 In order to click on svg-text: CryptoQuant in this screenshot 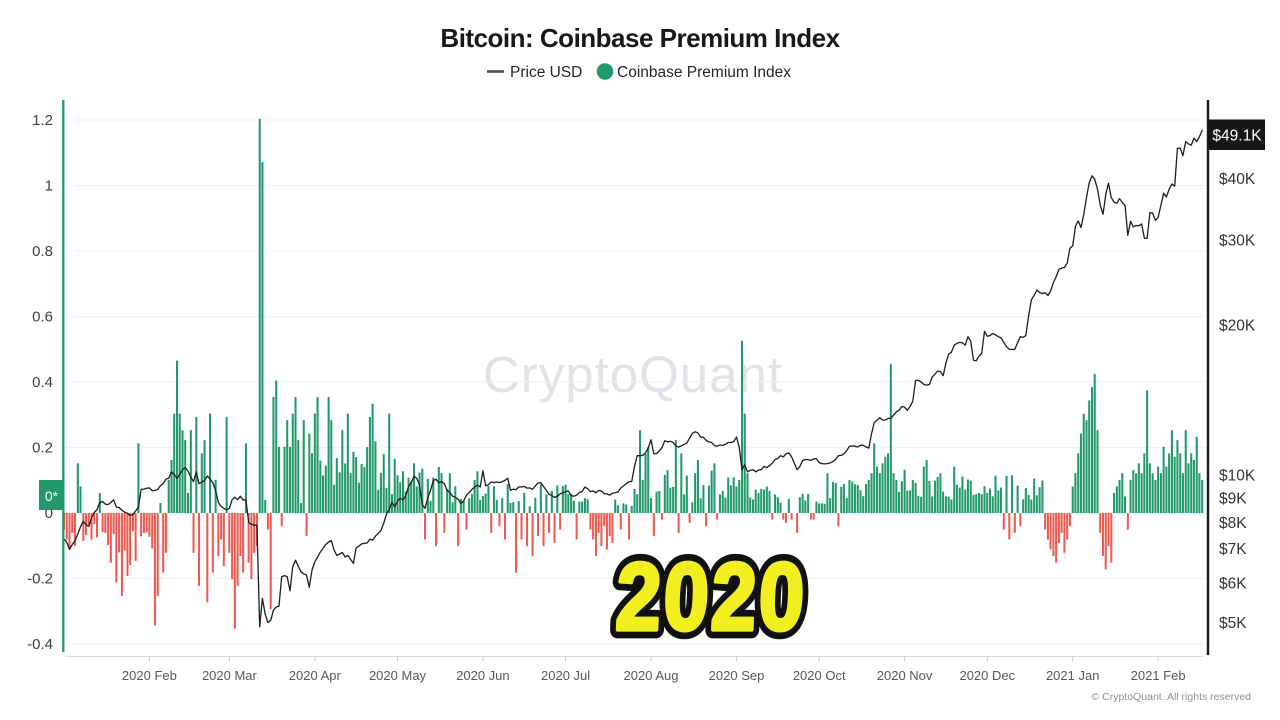, I will do `click(633, 374)`.